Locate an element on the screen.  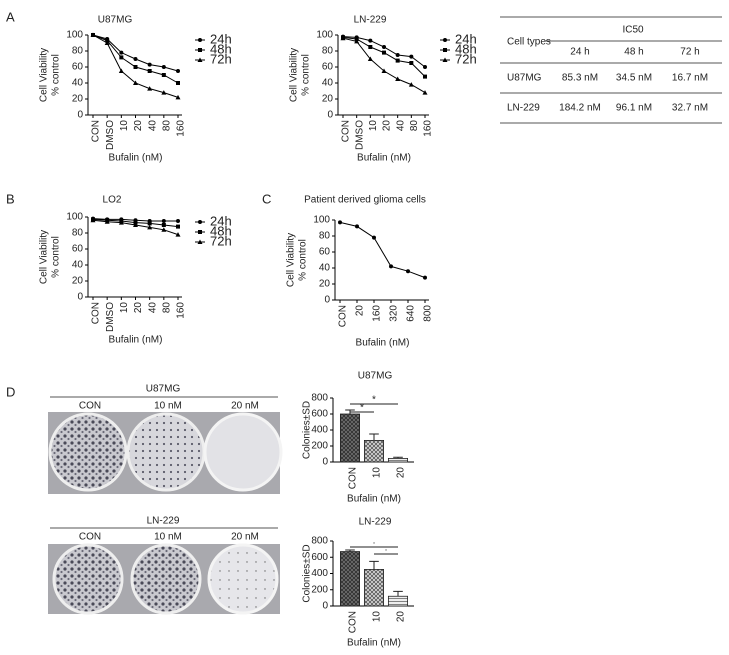
image-label: 10 nM is located at coordinates (168, 406).